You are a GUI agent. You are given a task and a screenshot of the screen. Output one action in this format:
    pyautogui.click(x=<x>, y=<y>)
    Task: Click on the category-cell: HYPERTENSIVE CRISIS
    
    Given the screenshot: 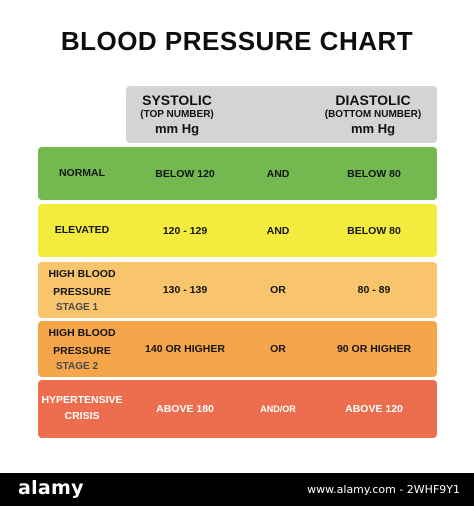 What is the action you would take?
    pyautogui.click(x=82, y=409)
    